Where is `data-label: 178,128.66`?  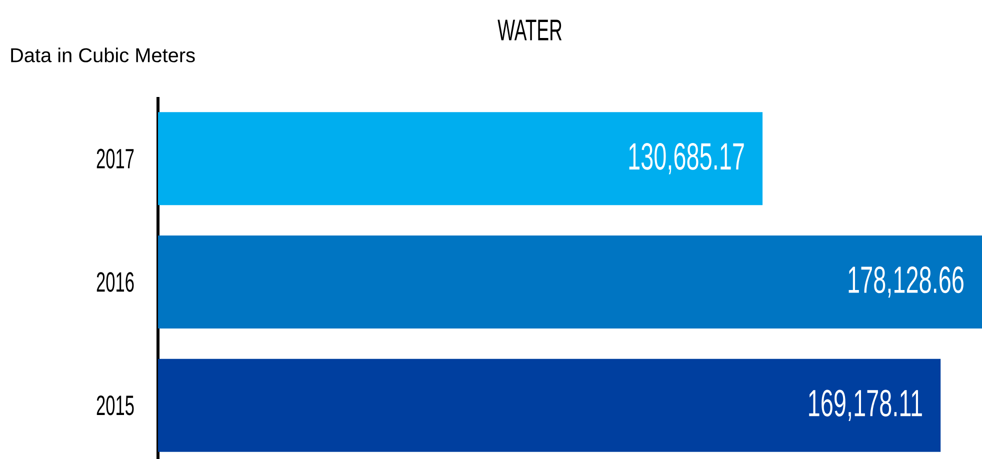 data-label: 178,128.66 is located at coordinates (906, 282).